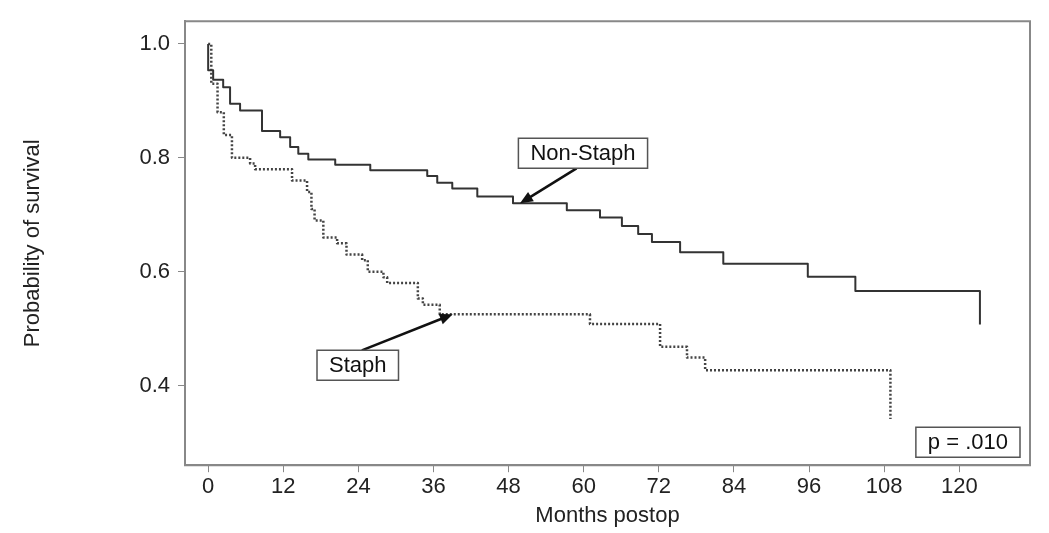 The image size is (1049, 533). I want to click on x-tick-label: 108, so click(884, 486).